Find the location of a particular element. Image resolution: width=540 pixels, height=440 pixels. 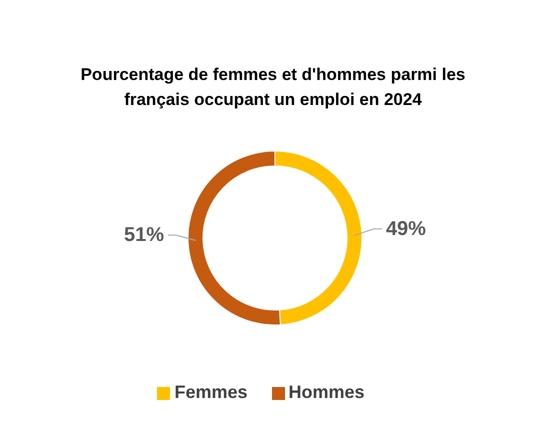

data-label: 49% is located at coordinates (406, 229).